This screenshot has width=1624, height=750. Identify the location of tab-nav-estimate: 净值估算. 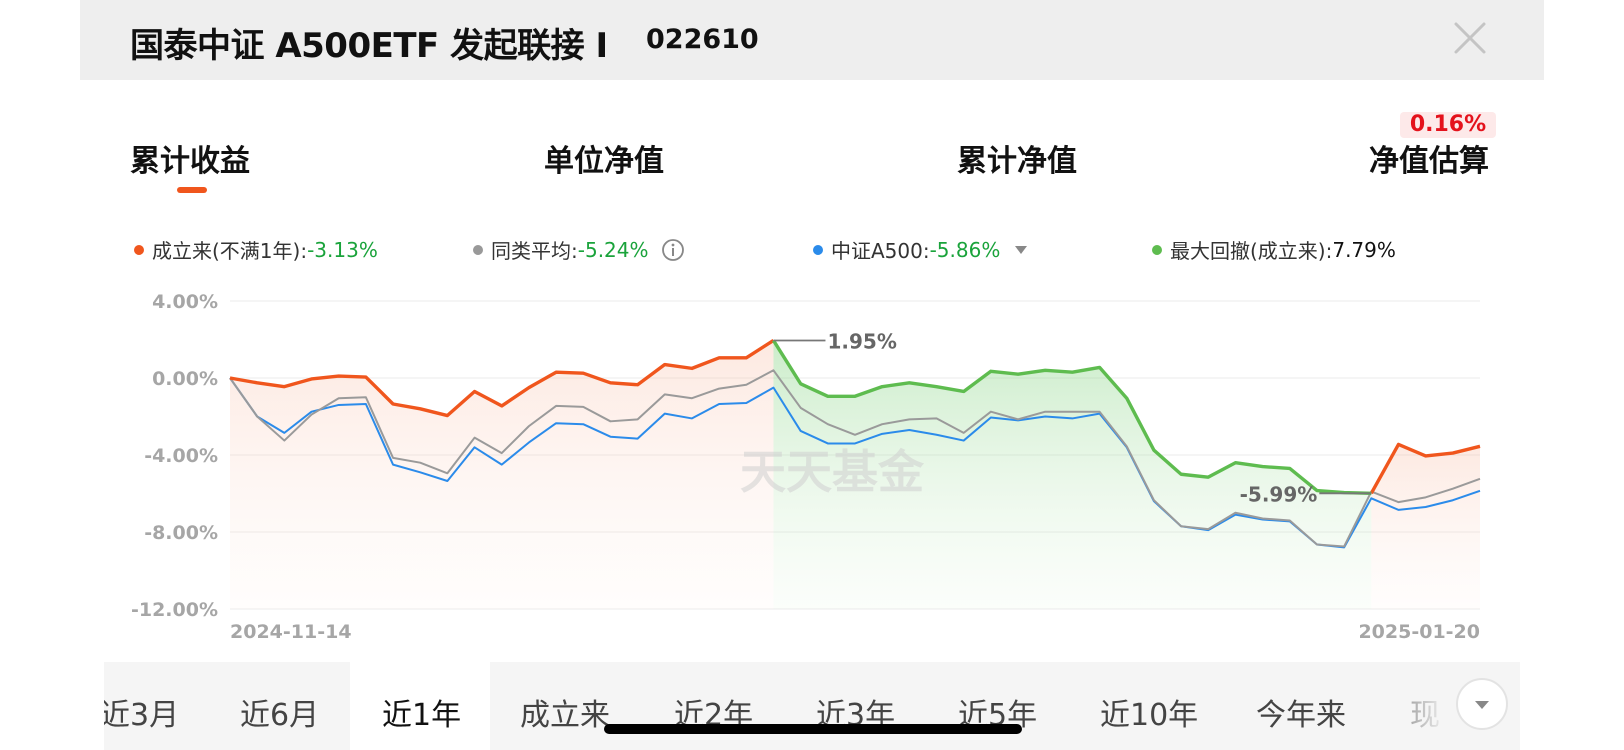
(1429, 161).